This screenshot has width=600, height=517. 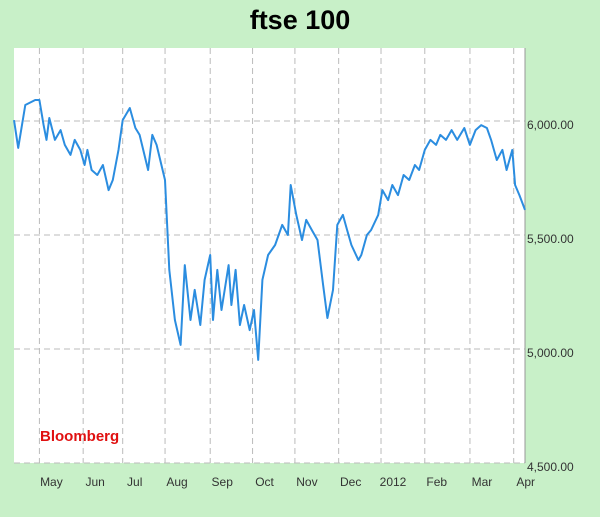 I want to click on x-tick-label: Nov, so click(x=306, y=482).